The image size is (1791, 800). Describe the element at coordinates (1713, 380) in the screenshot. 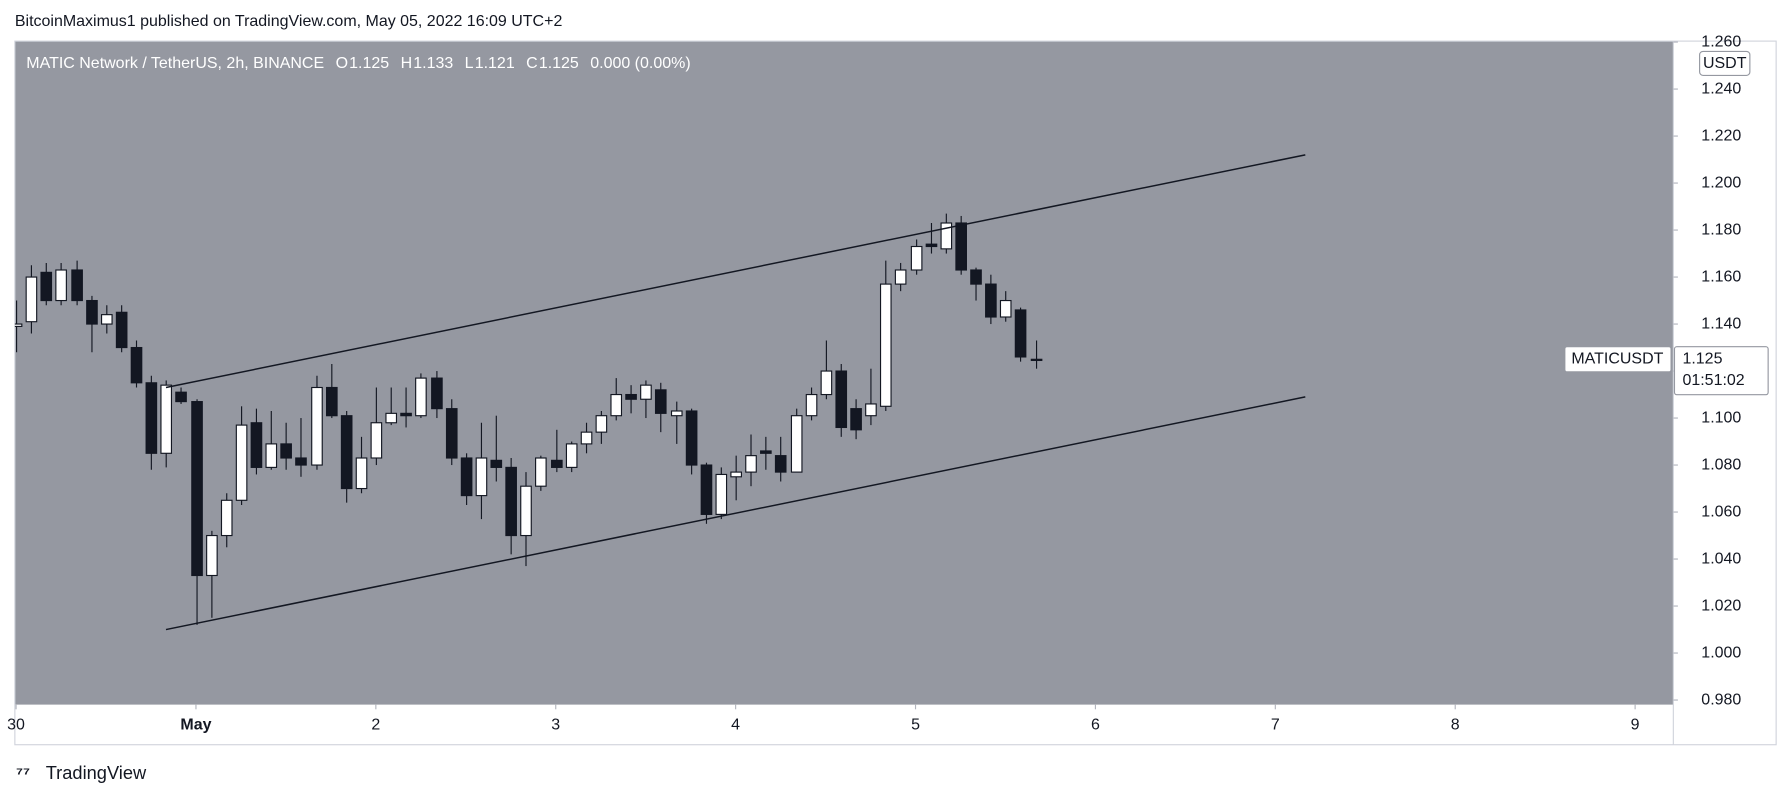

I see `countdown: 01:51:02` at that location.